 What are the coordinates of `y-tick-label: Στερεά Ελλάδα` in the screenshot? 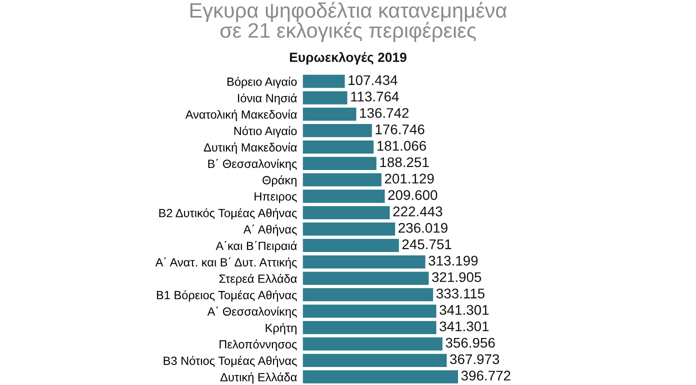 It's located at (258, 280).